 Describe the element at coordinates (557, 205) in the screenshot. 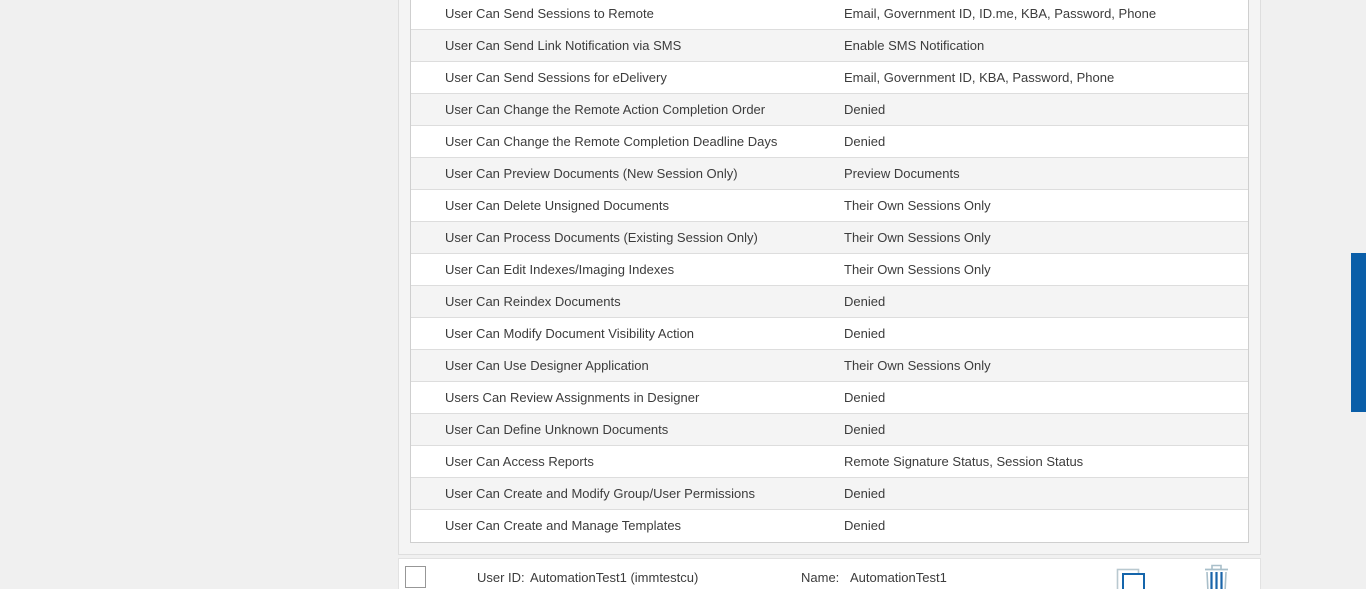

I see `permission-label: User Can Delete Unsigned Documents` at that location.